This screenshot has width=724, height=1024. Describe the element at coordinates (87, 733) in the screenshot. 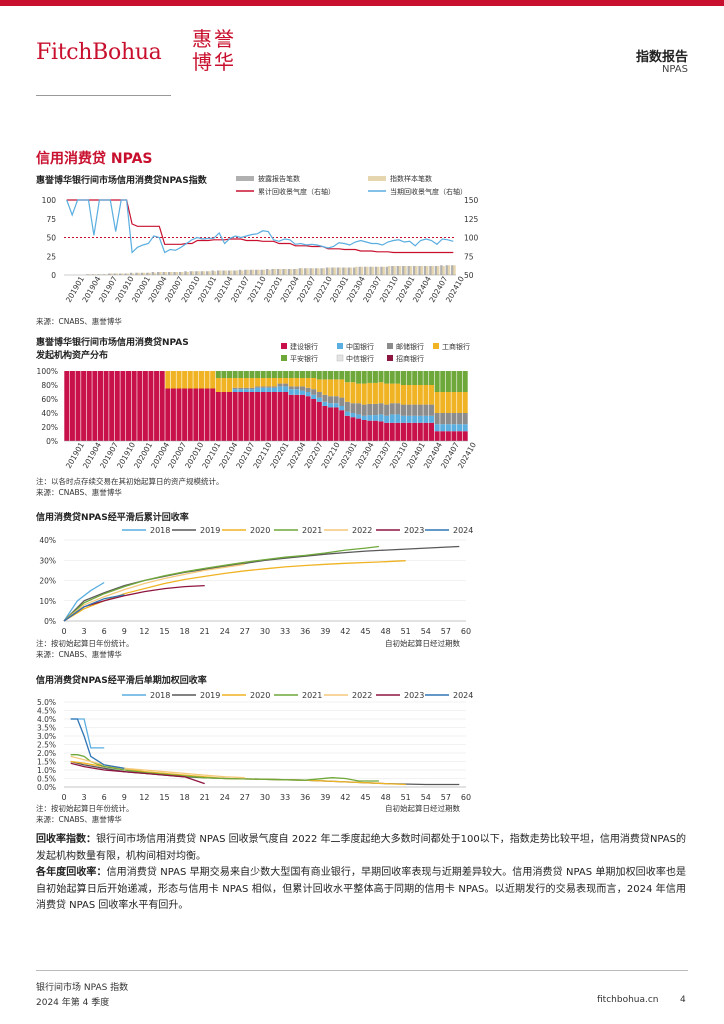

I see `series-line-2018` at that location.